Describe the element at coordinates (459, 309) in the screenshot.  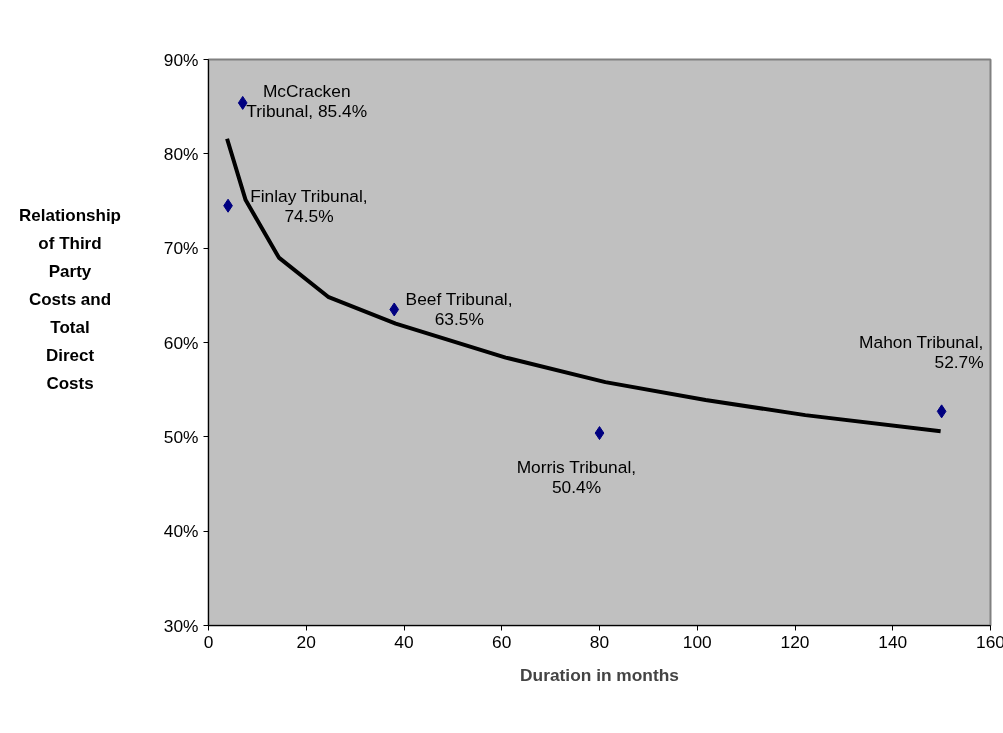
I see `data-label: Beef Tribunal, 63.5%` at that location.